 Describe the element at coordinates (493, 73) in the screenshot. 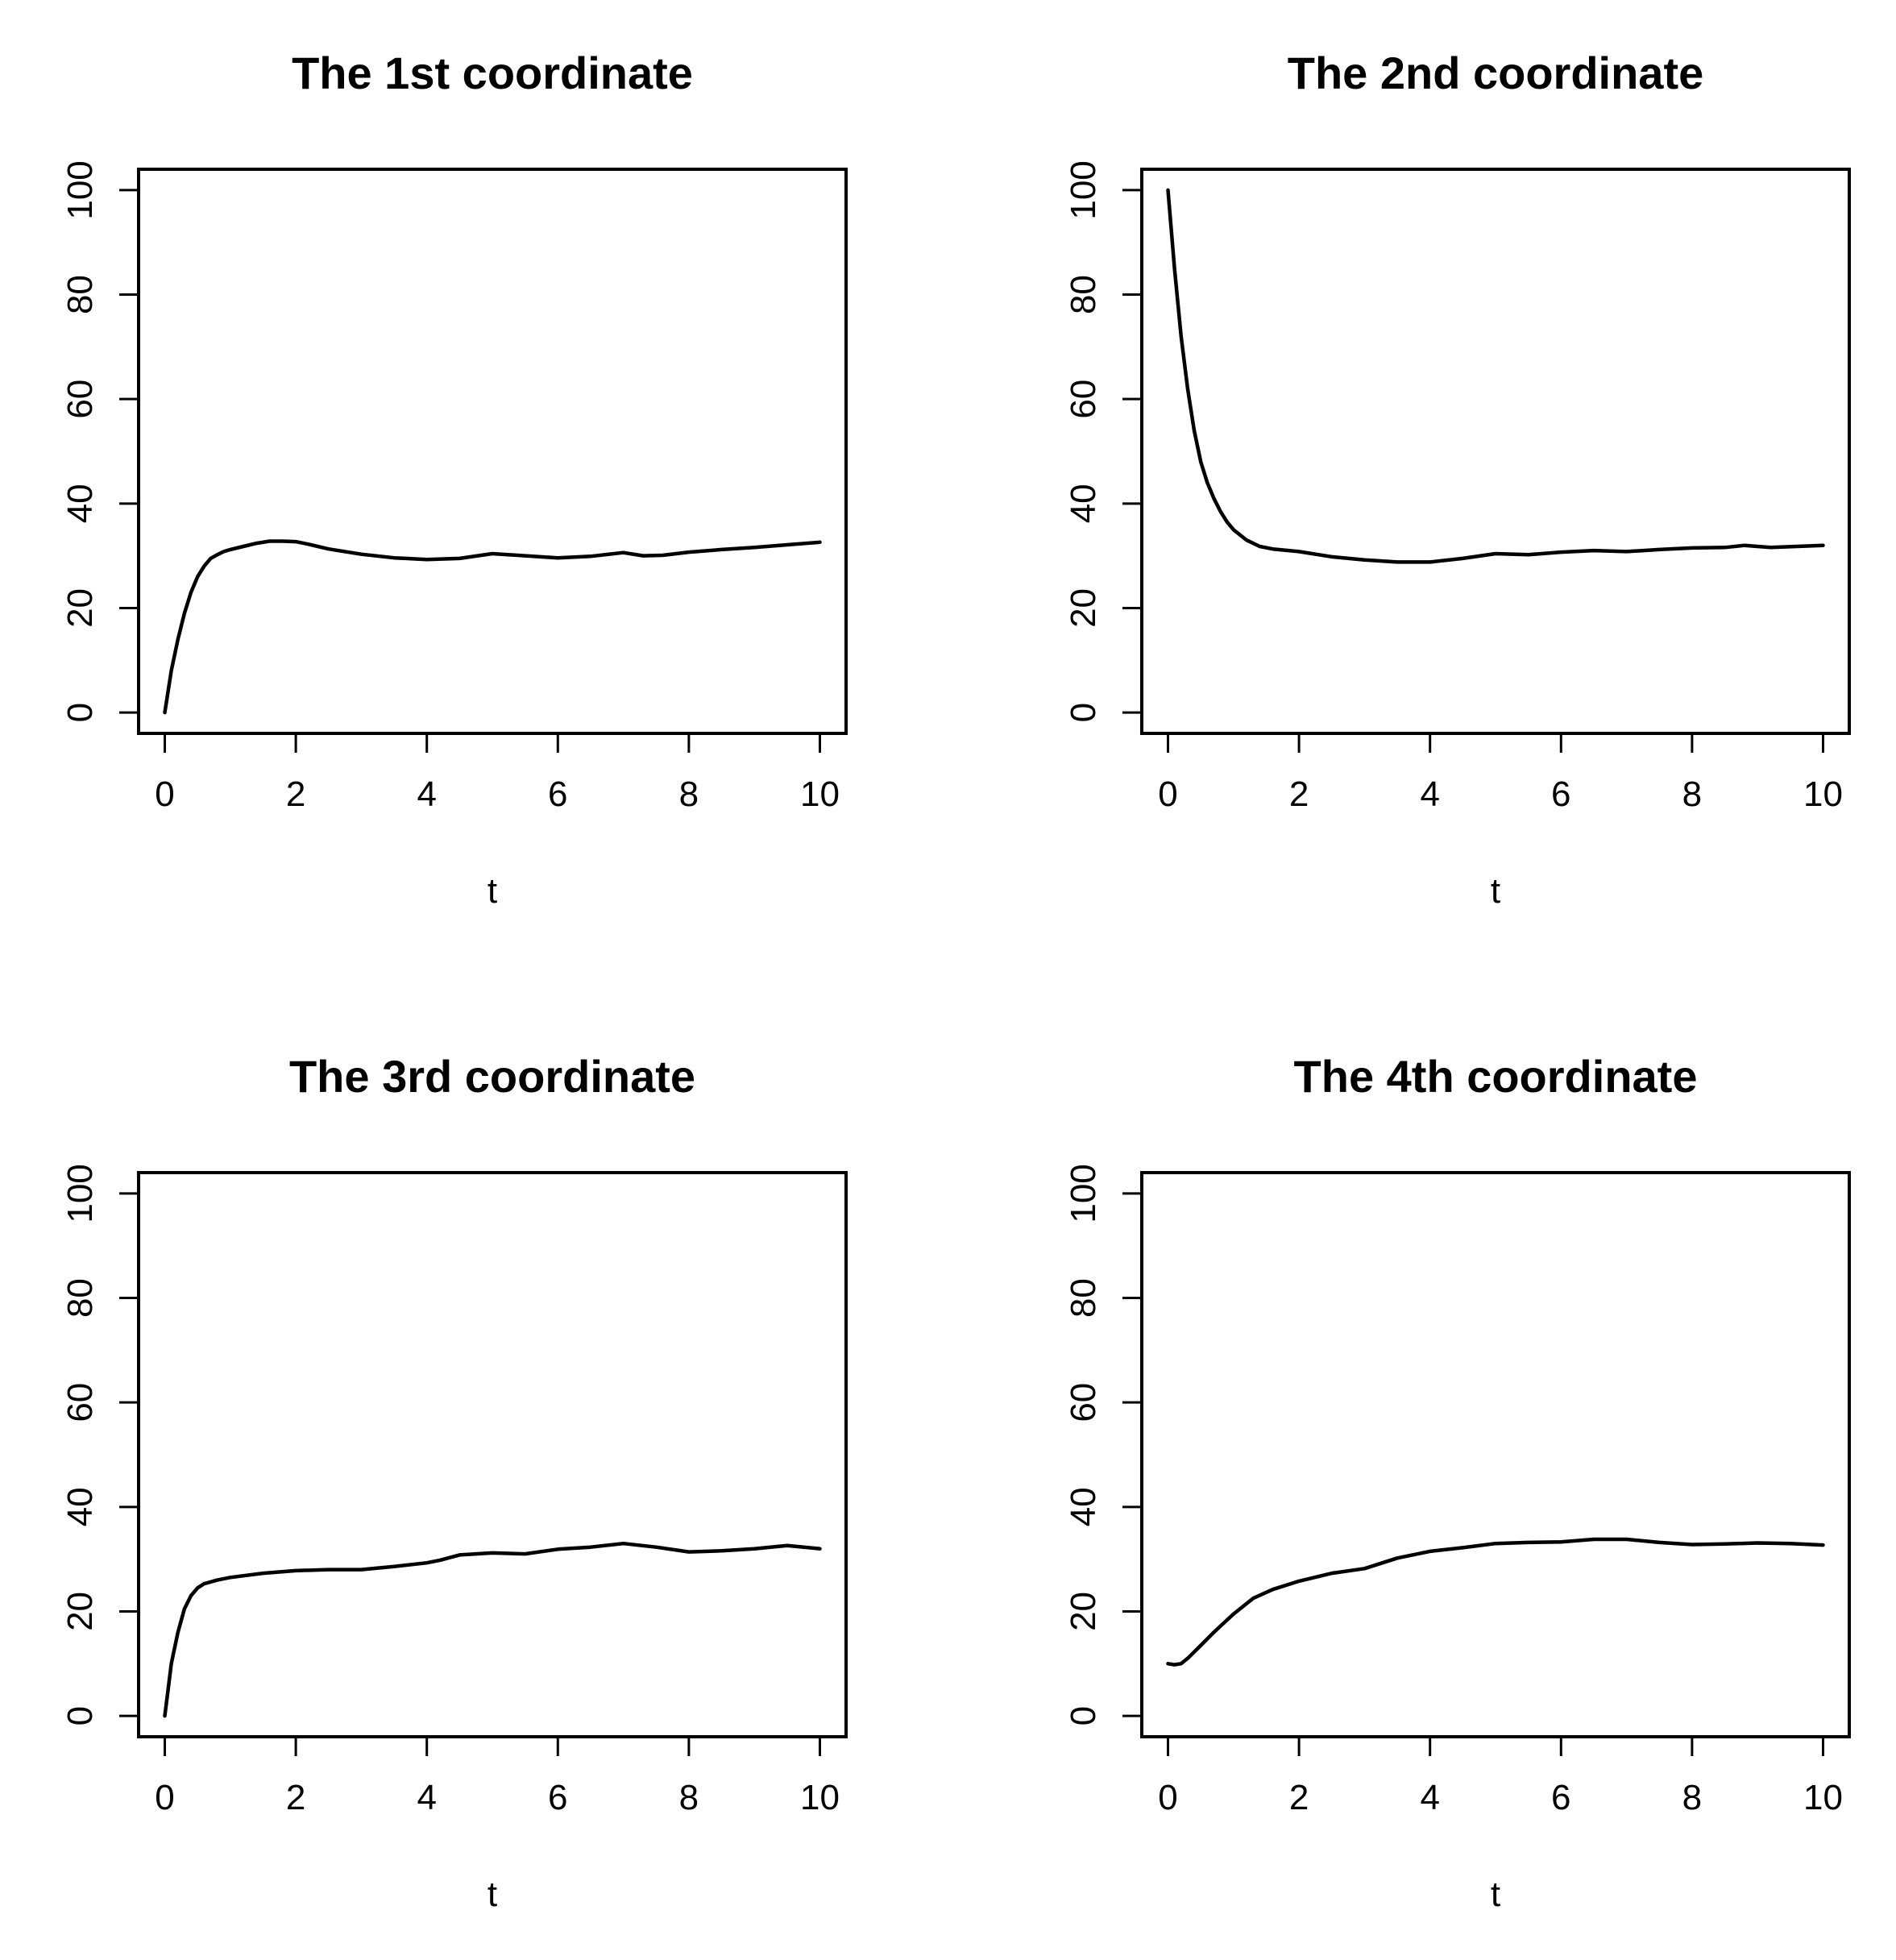

I see `chart-title: The 1st coordinate` at that location.